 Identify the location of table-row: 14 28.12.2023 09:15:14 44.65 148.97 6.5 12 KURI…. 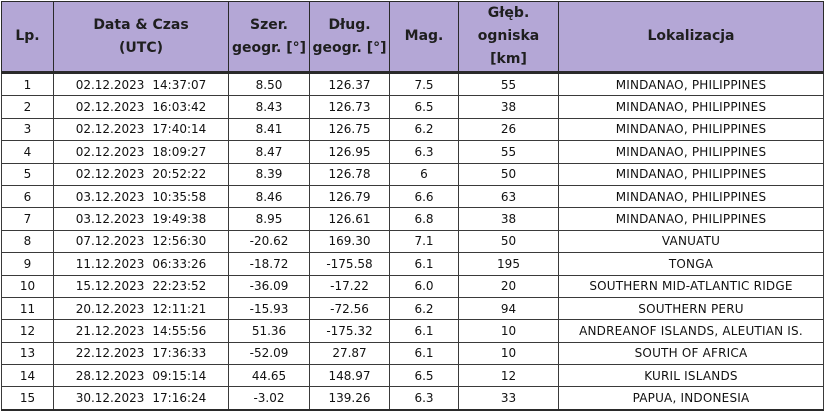
(412, 376).